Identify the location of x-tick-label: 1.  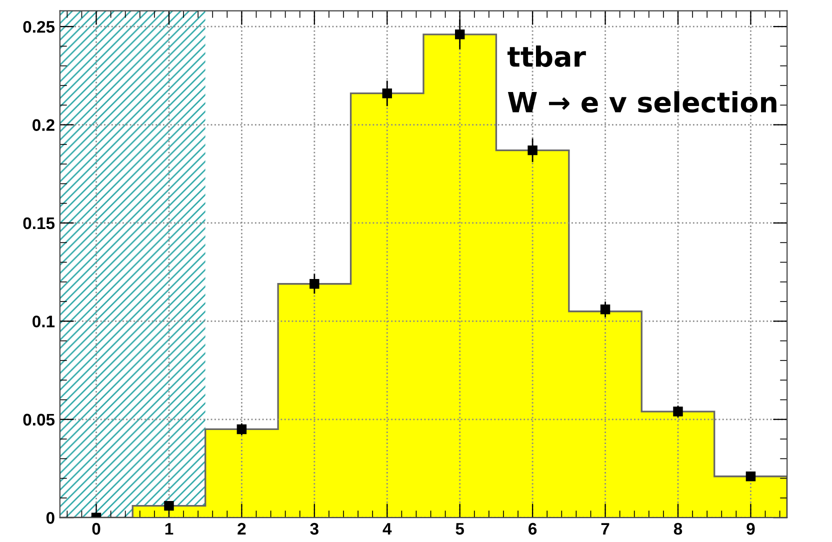
(169, 529).